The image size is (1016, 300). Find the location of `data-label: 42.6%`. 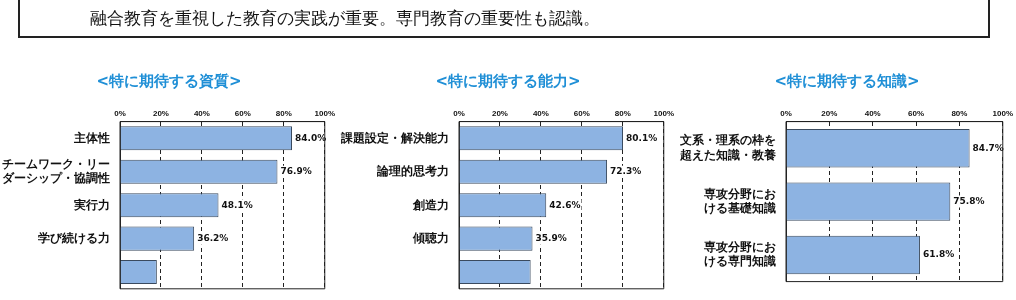

data-label: 42.6% is located at coordinates (565, 204).